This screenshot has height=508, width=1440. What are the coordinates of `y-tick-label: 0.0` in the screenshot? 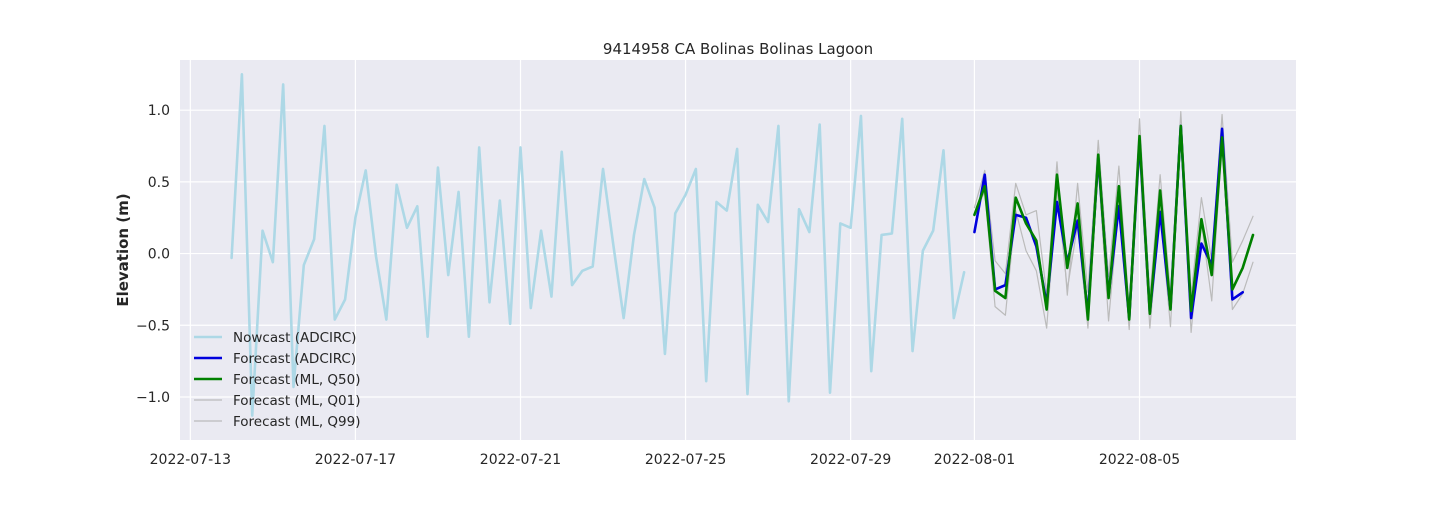 It's located at (159, 255).